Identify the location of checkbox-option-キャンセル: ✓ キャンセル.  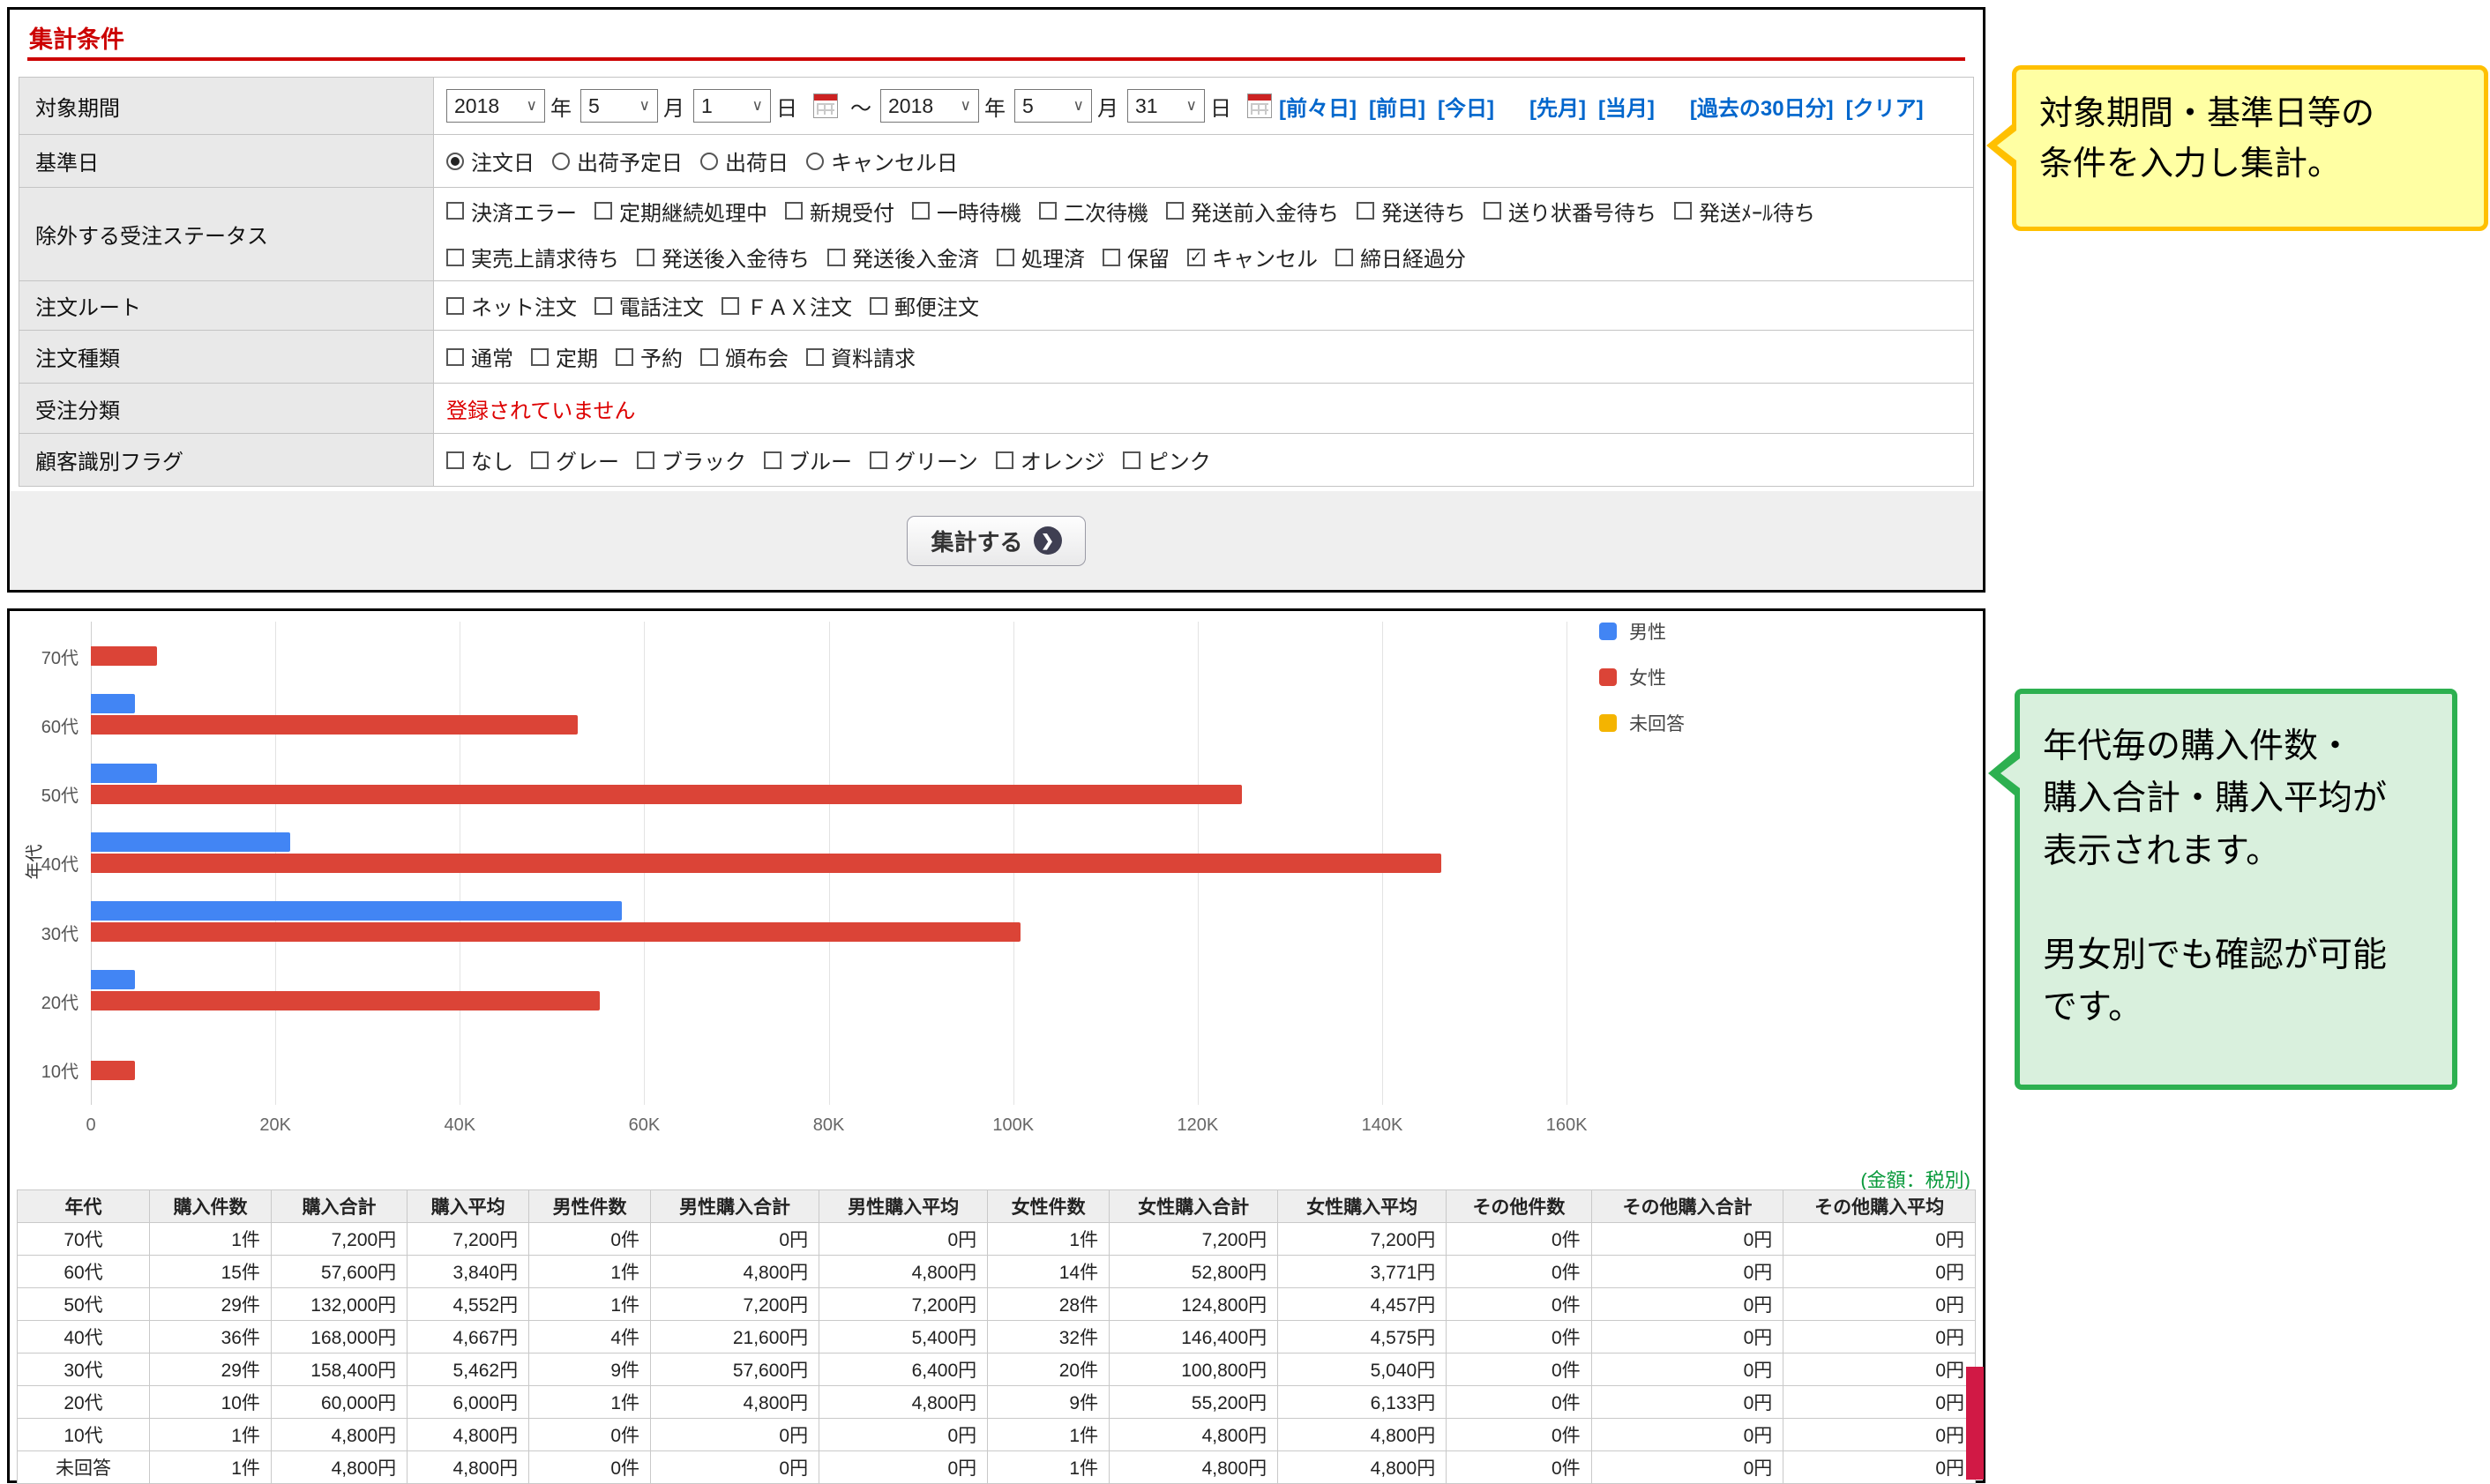
(1253, 257).